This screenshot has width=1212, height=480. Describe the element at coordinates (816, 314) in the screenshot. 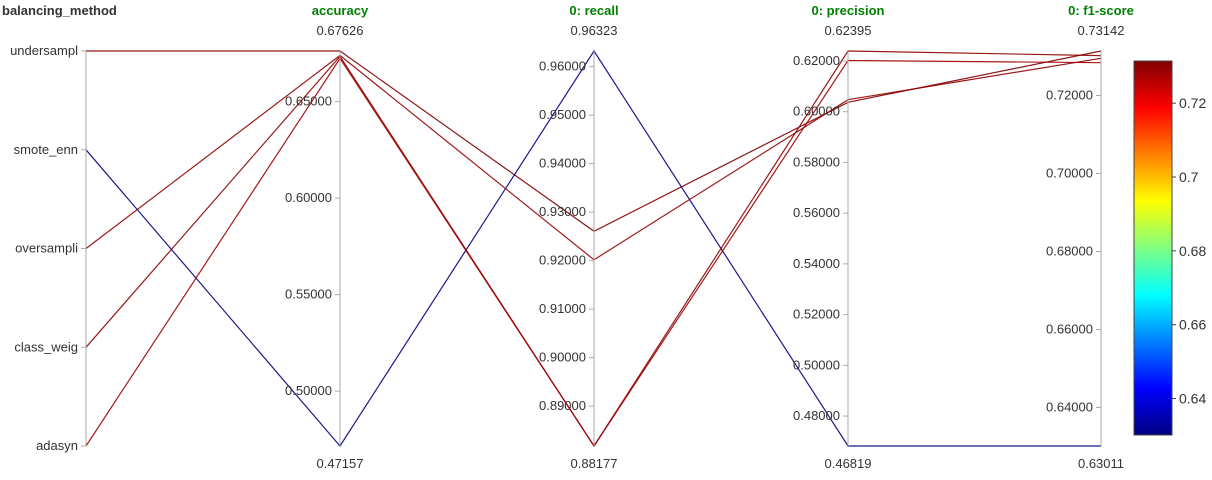

I see `tick-label: 0.52000` at that location.